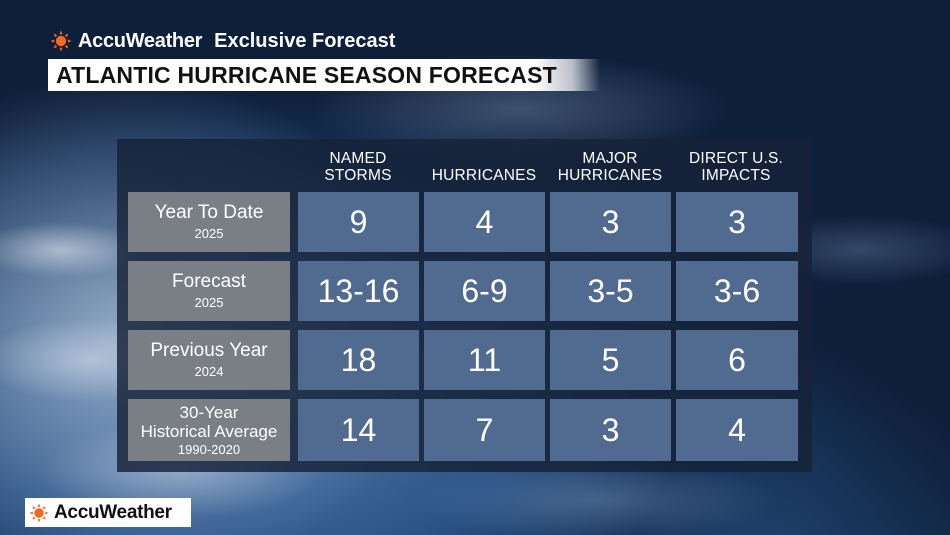  What do you see at coordinates (736, 175) in the screenshot?
I see `column-header-line: IMPACTS` at bounding box center [736, 175].